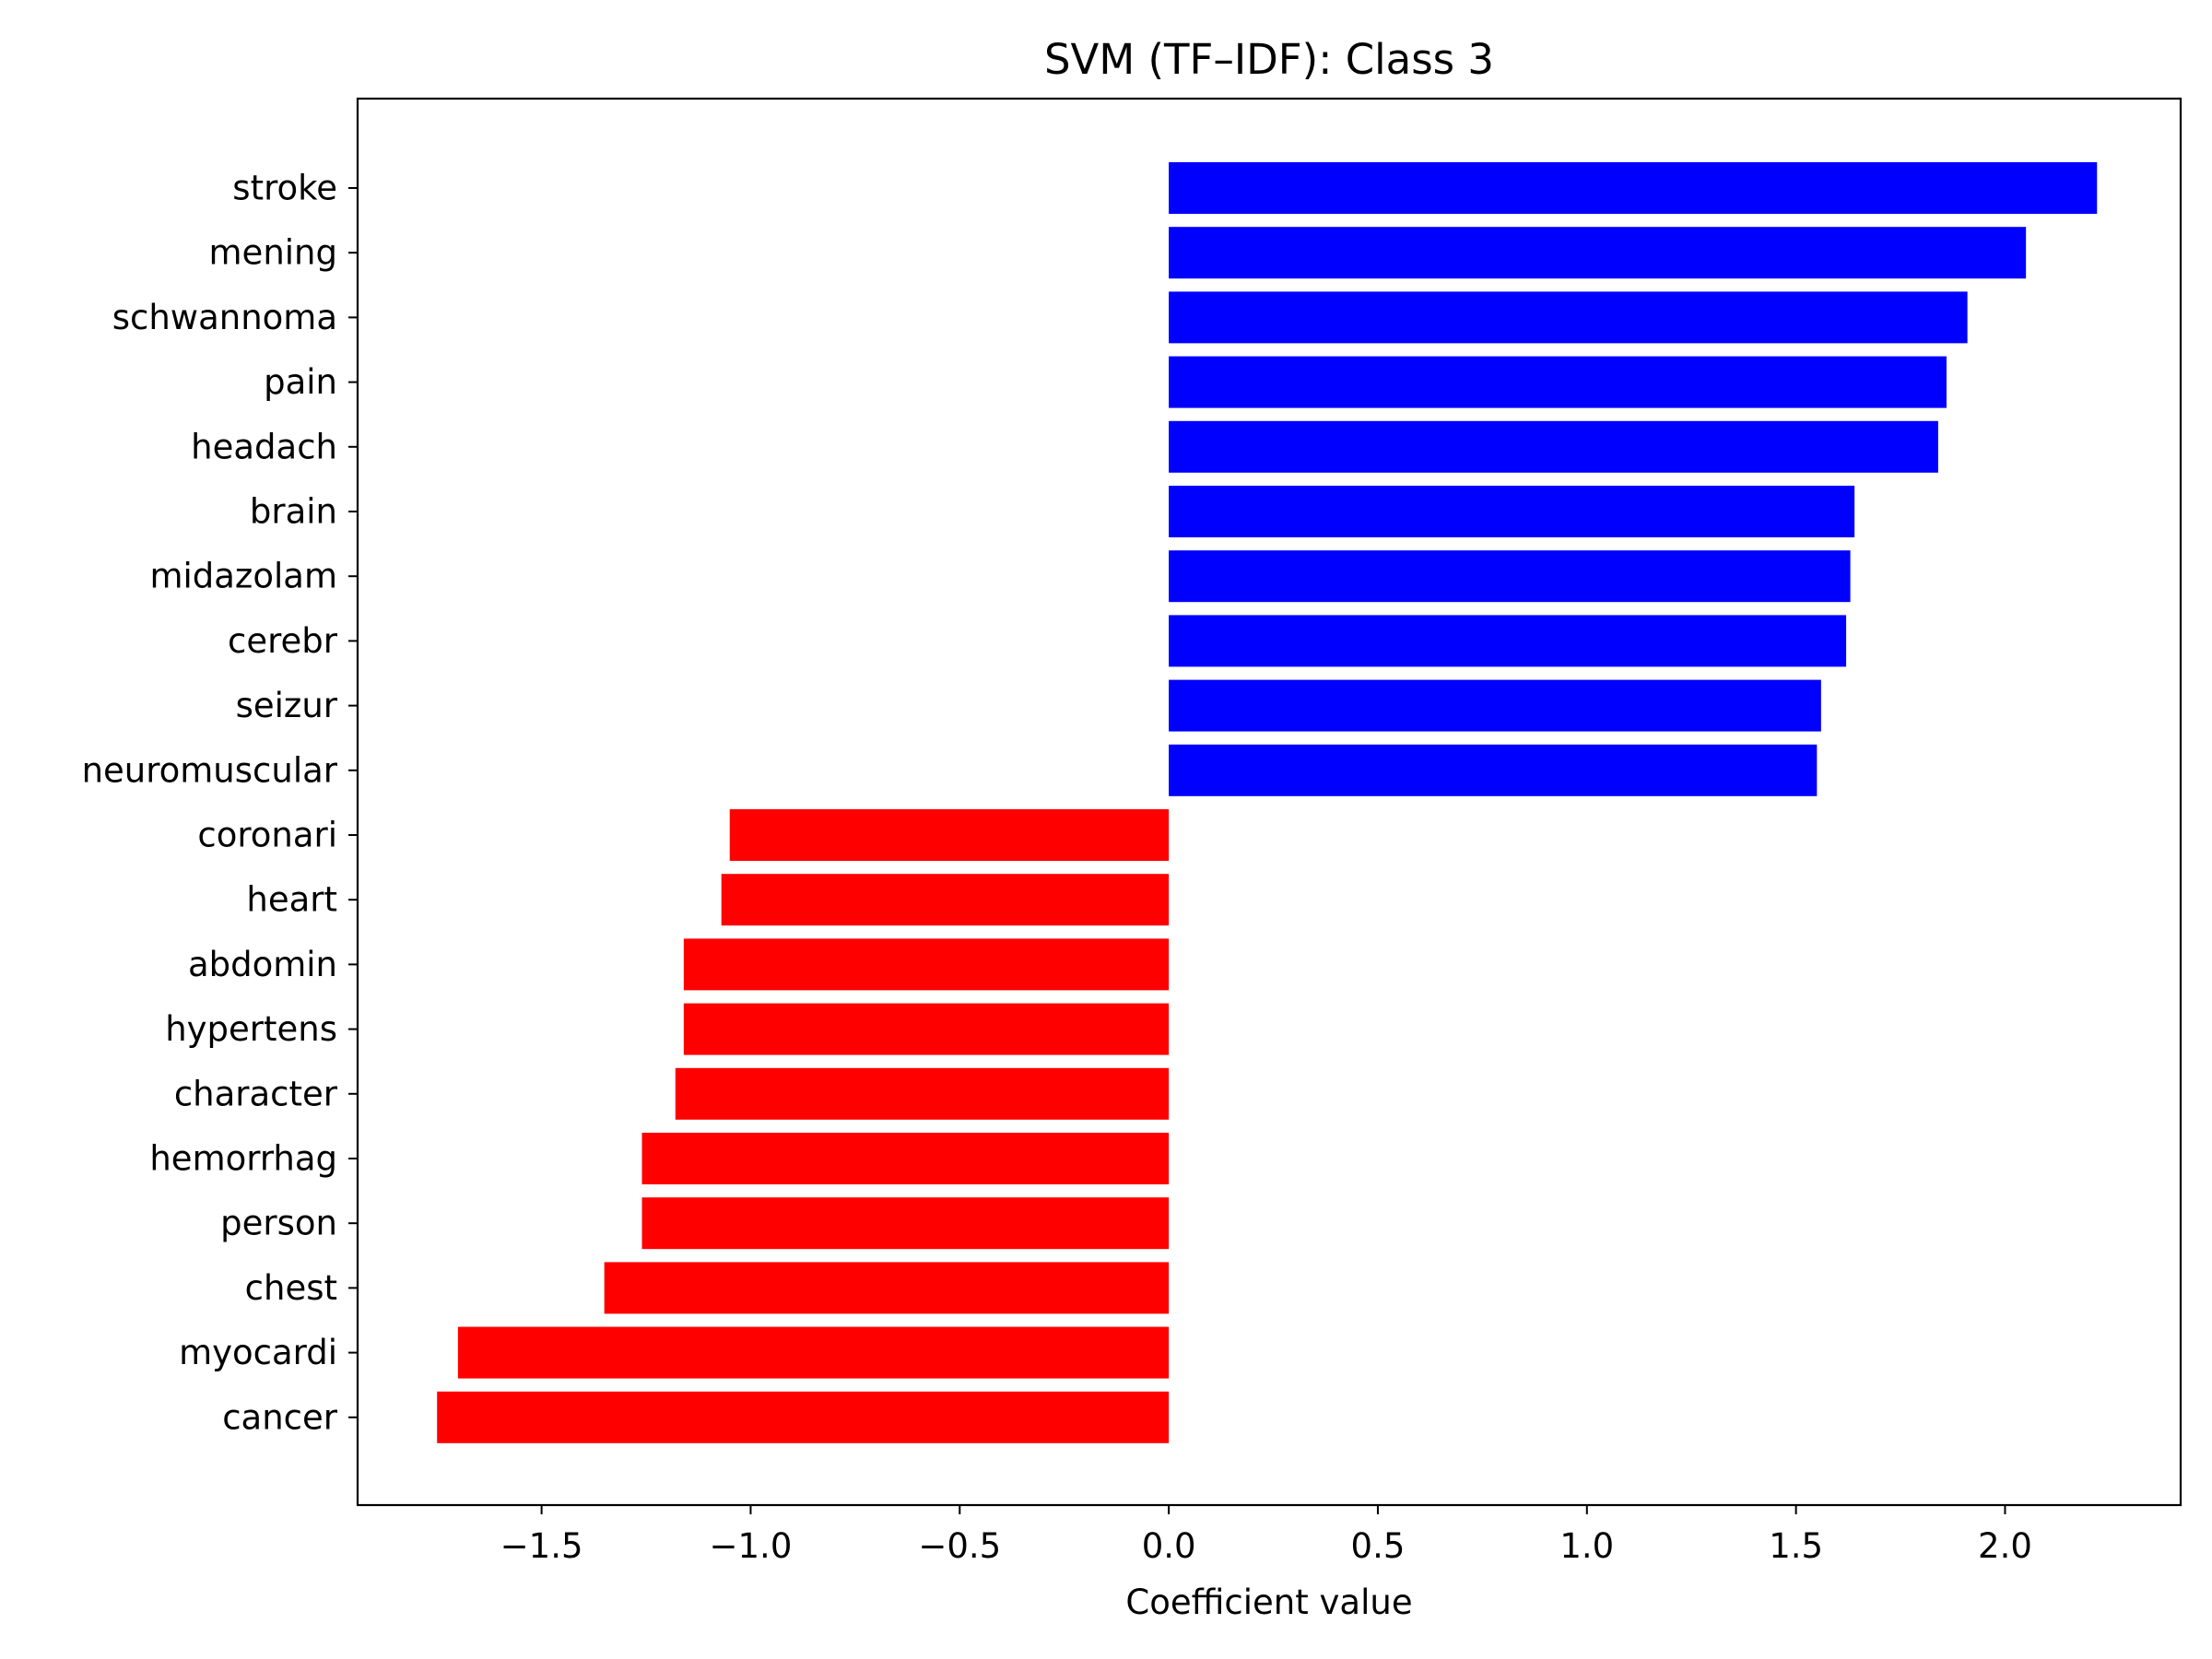 This screenshot has width=2212, height=1659. What do you see at coordinates (887, 1288) in the screenshot?
I see `bar-chest` at bounding box center [887, 1288].